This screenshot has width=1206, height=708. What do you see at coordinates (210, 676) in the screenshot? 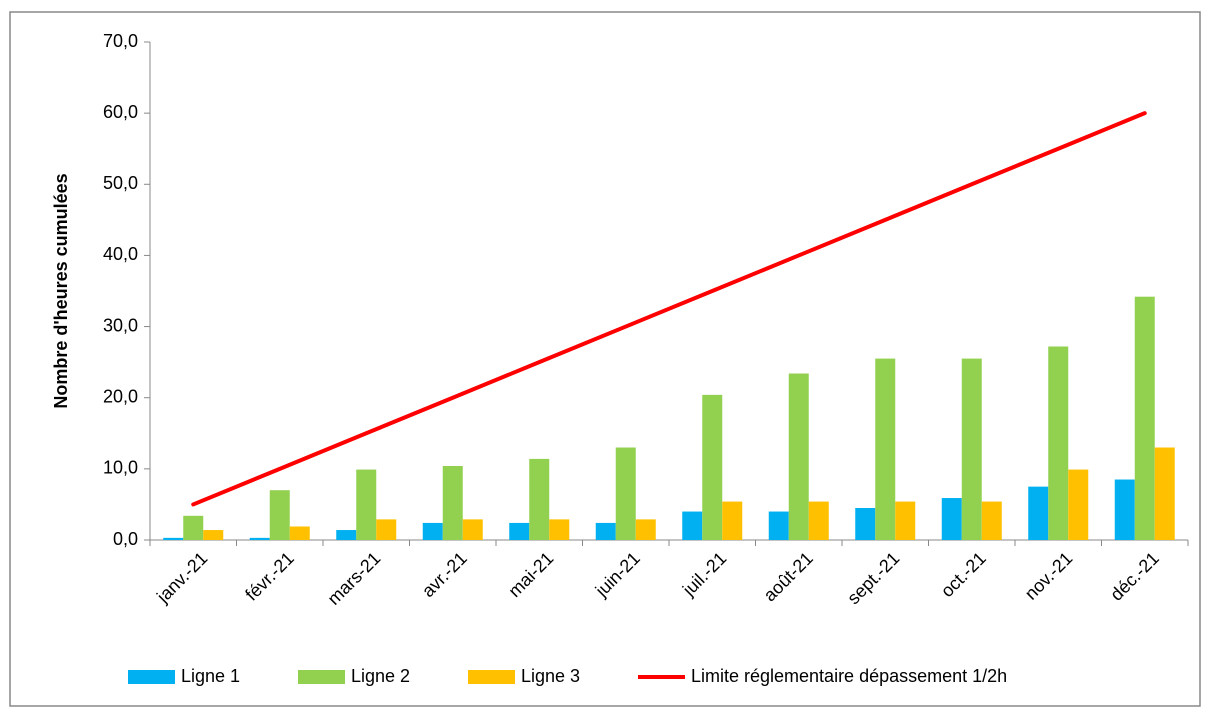
I see `legend-label: Ligne 1` at bounding box center [210, 676].